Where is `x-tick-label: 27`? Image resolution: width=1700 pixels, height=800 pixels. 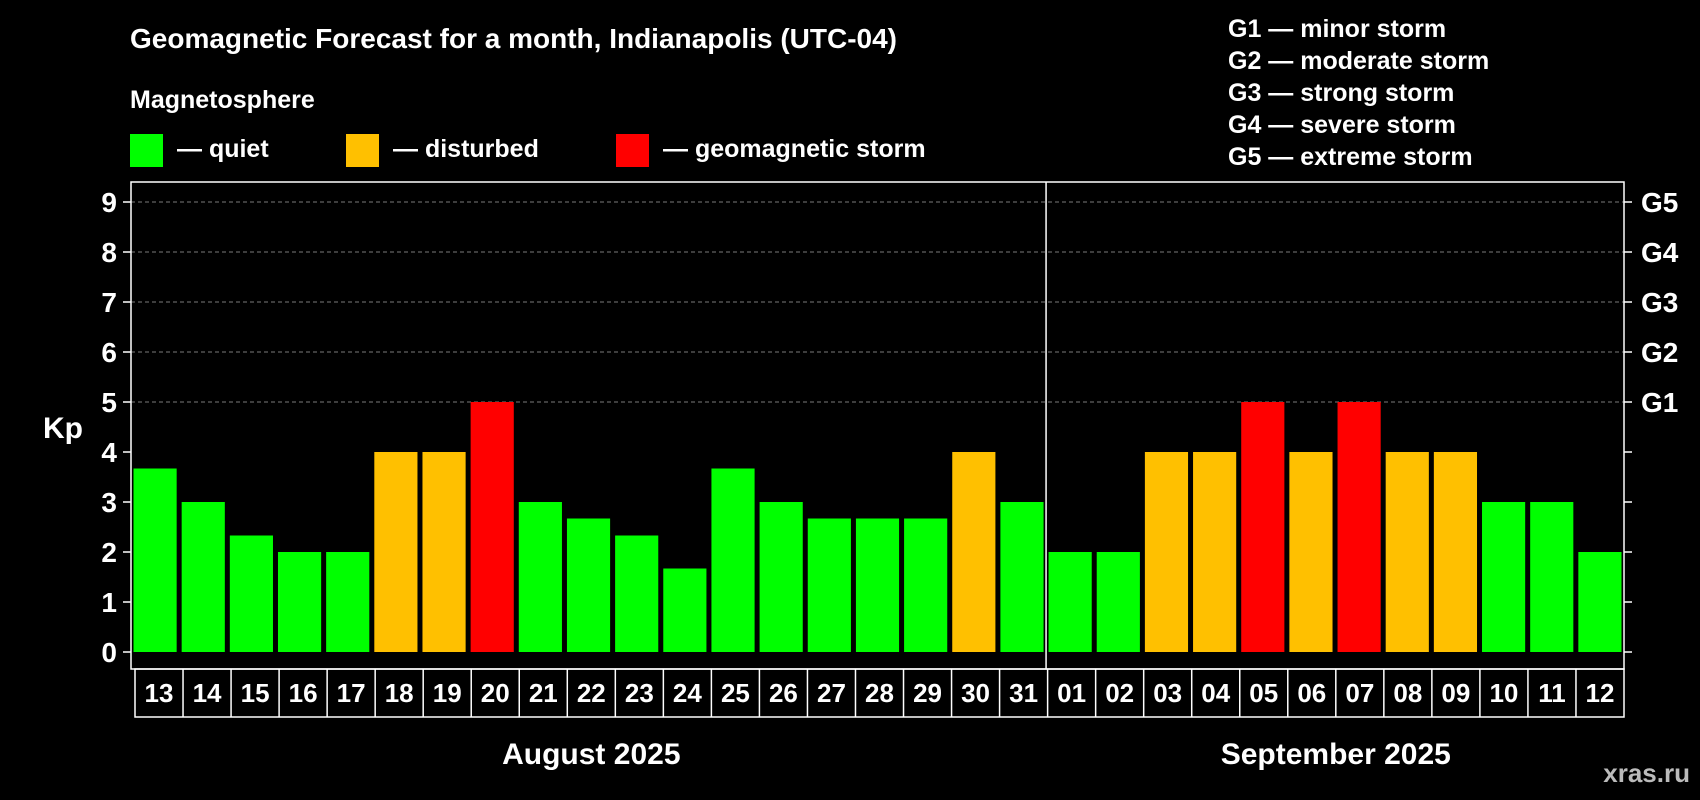
x-tick-label: 27 is located at coordinates (831, 693).